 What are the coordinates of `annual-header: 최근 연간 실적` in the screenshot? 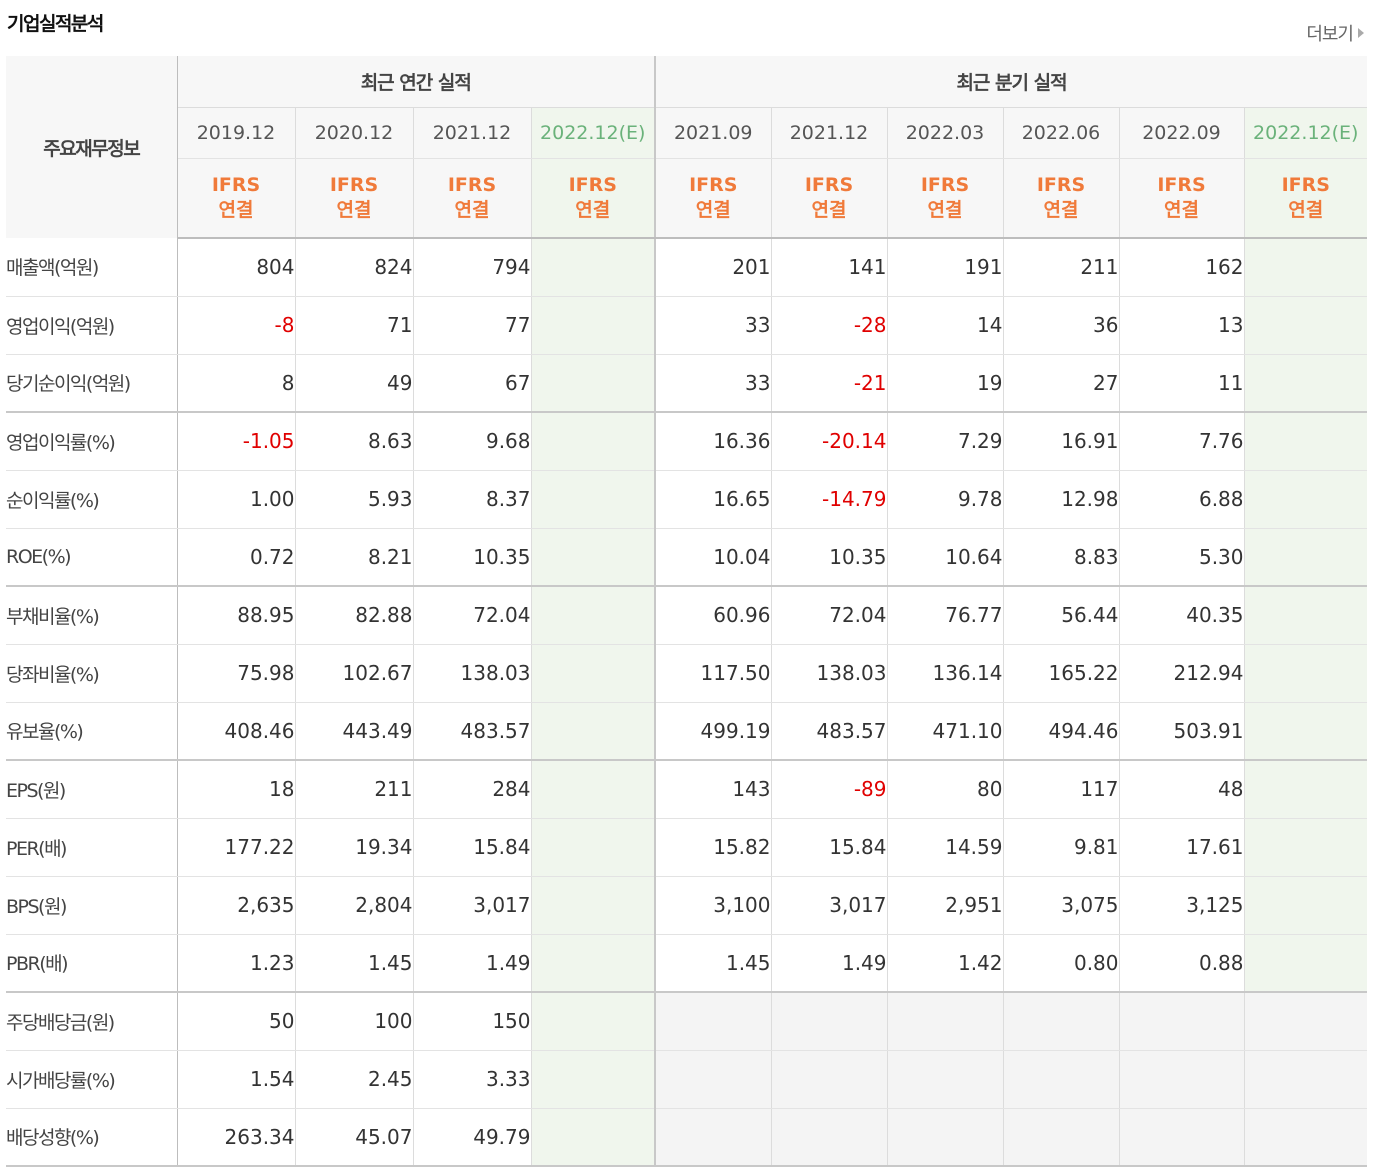 It's located at (416, 82).